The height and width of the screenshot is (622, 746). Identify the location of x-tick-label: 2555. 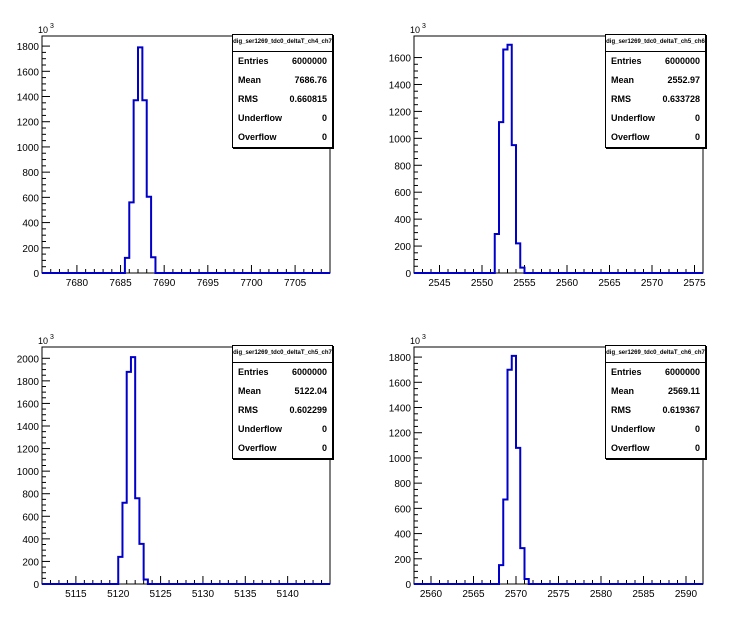
(524, 283).